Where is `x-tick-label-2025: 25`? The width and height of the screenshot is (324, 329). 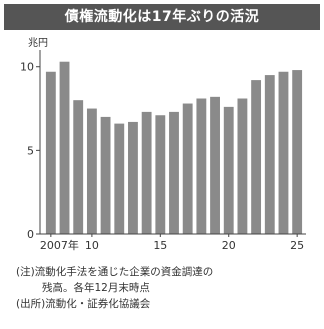
x-tick-label-2025: 25 is located at coordinates (297, 245).